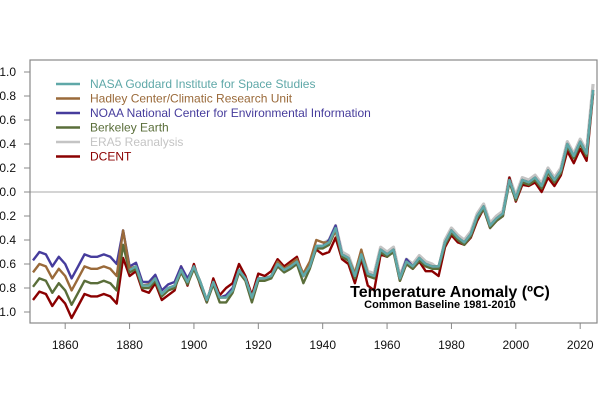 Image resolution: width=600 pixels, height=400 pixels. What do you see at coordinates (8, 168) in the screenshot?
I see `y-tick-label: 0.2` at bounding box center [8, 168].